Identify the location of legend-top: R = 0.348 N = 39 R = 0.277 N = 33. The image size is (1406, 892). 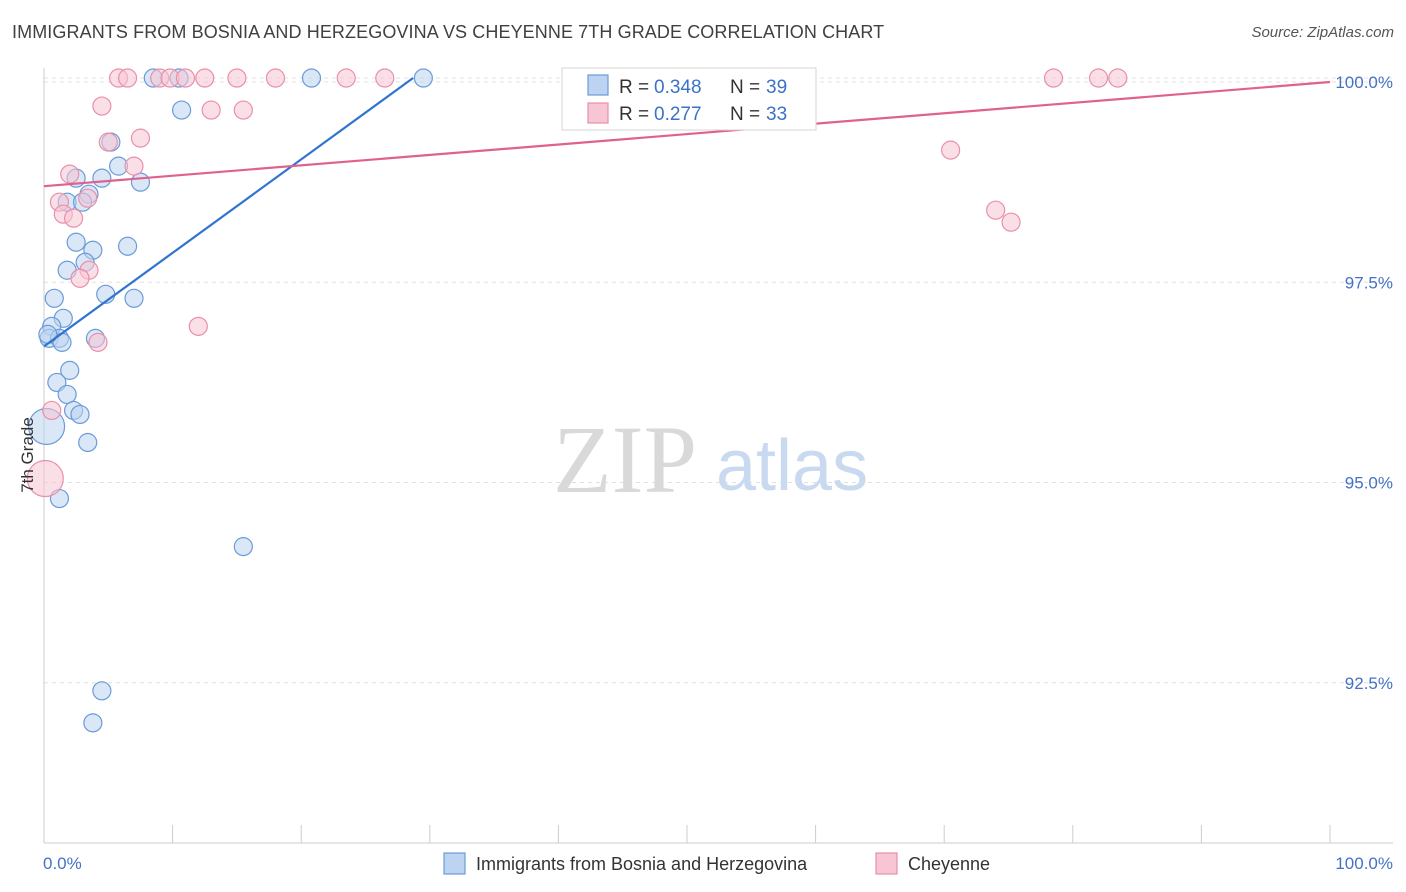
(689, 99).